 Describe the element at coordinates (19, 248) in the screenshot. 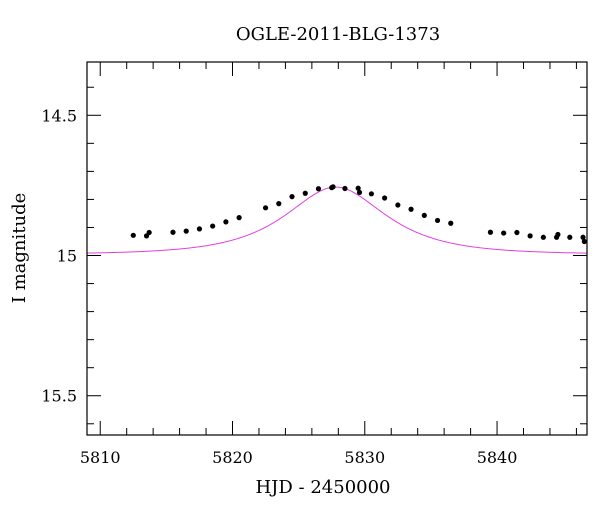

I see `y-axis-label: I magnitude` at that location.